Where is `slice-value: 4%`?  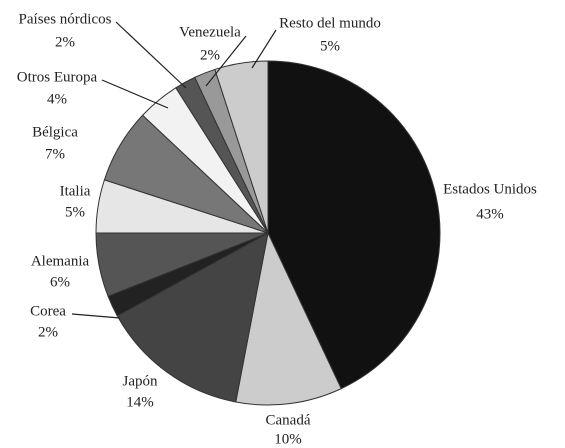 slice-value: 4% is located at coordinates (57, 99).